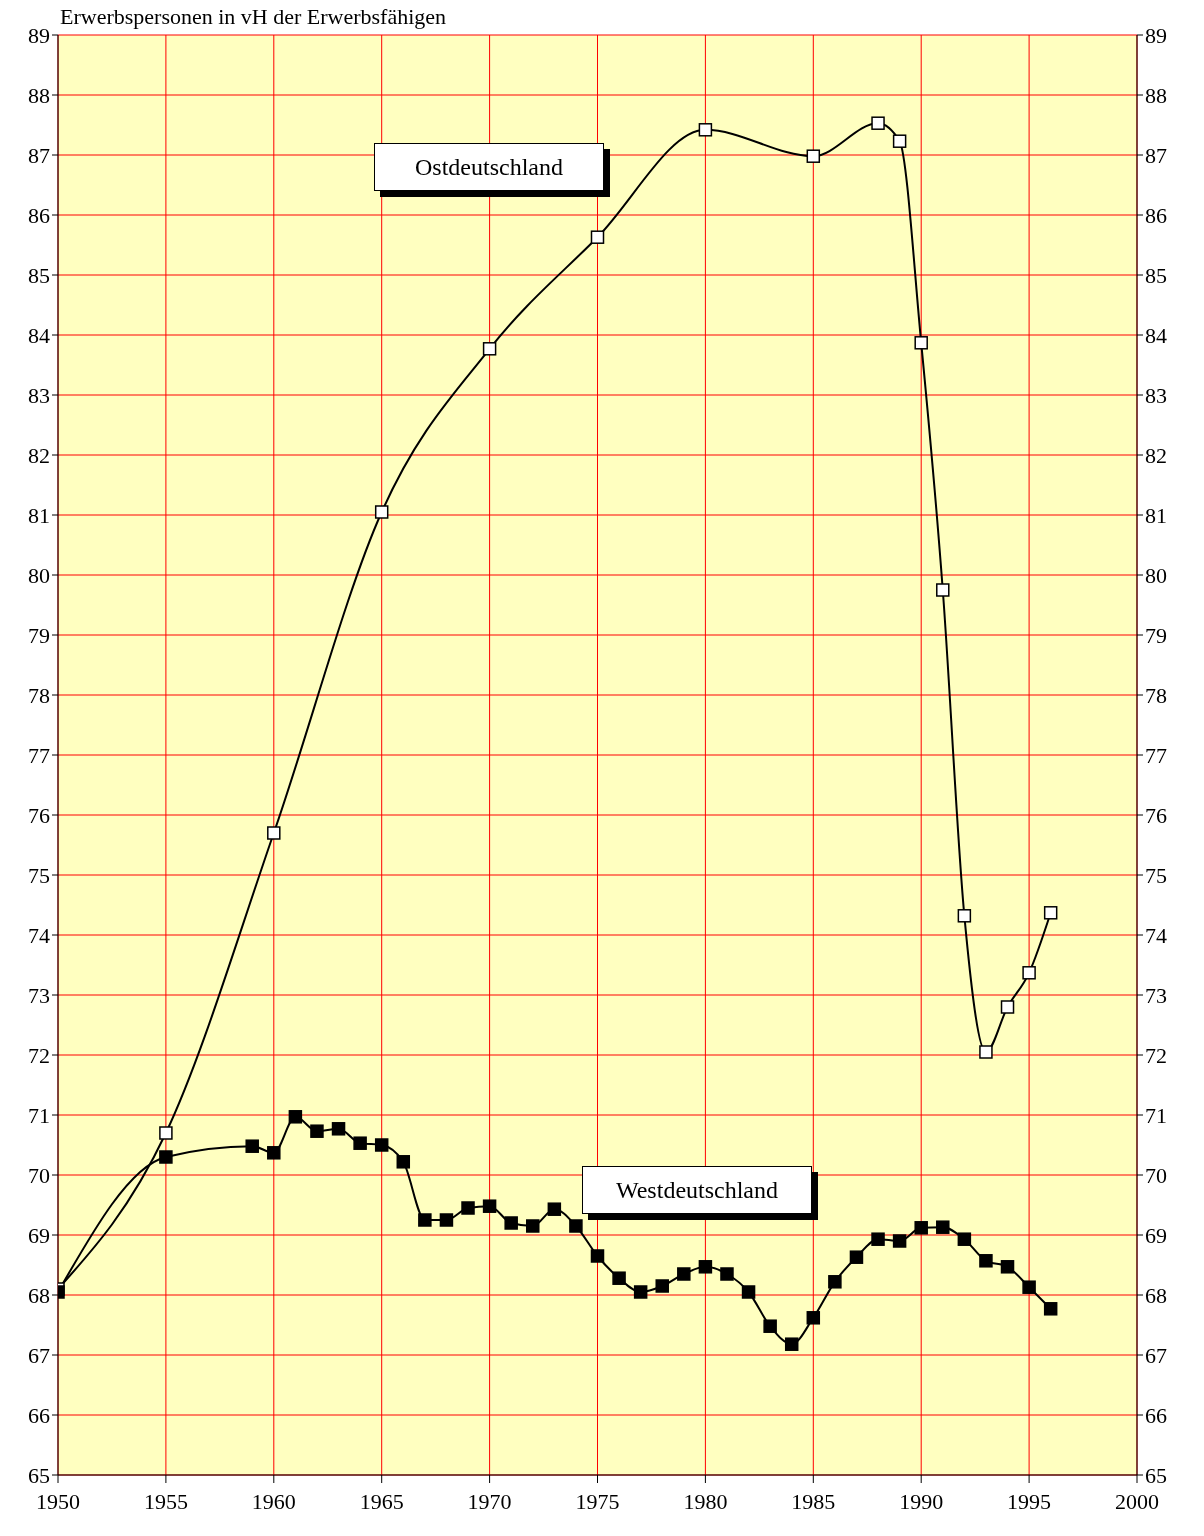  I want to click on x-tick-label: 1955, so click(165, 1501).